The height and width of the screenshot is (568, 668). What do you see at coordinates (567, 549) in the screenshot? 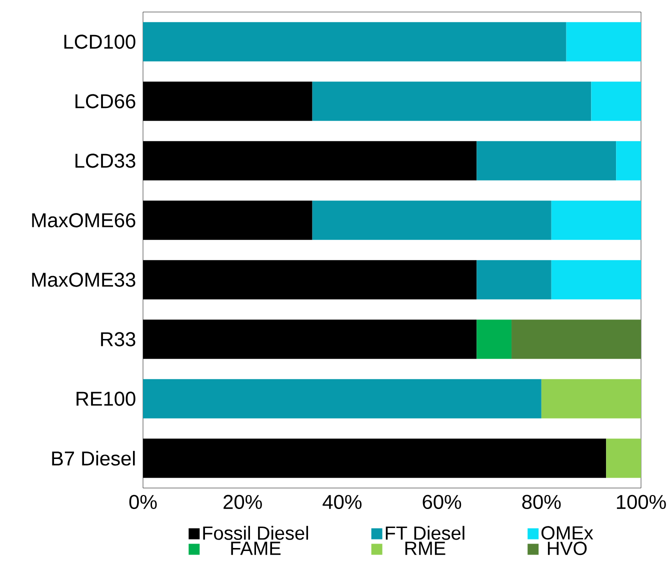
I see `legend-label: HVO` at bounding box center [567, 549].